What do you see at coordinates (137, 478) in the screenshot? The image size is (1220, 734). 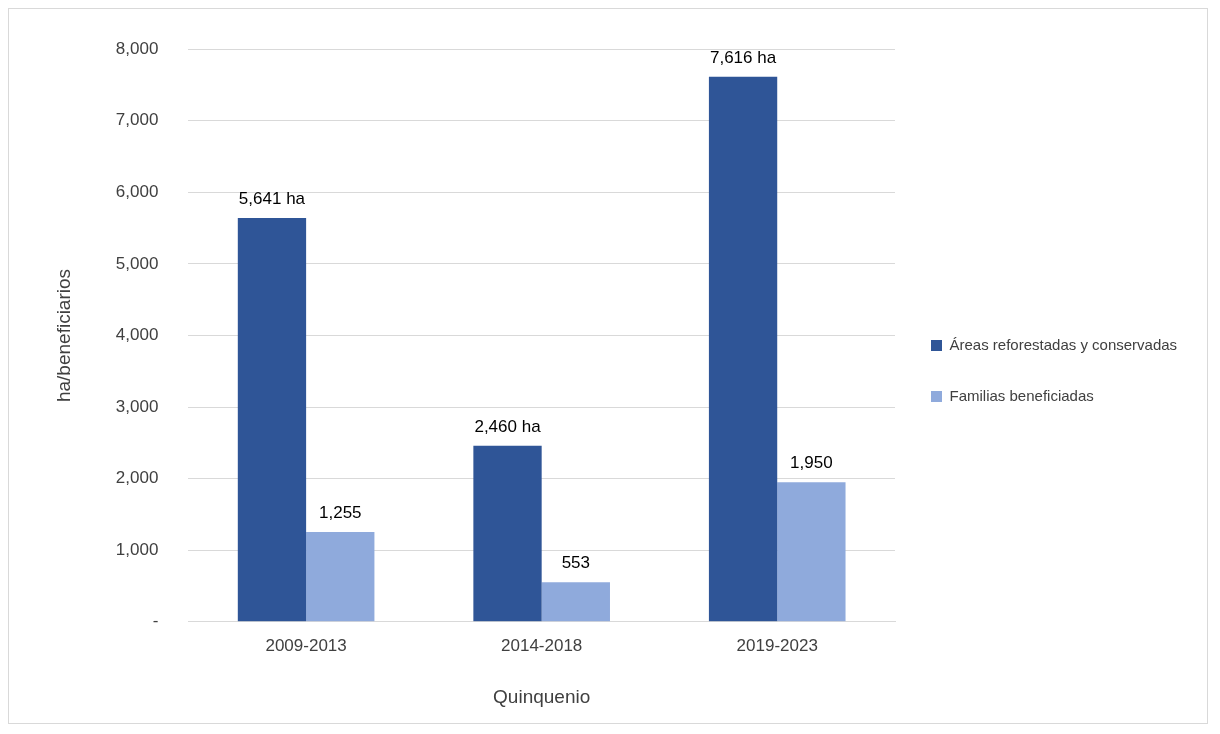 I see `y-tick-label: 2,000` at bounding box center [137, 478].